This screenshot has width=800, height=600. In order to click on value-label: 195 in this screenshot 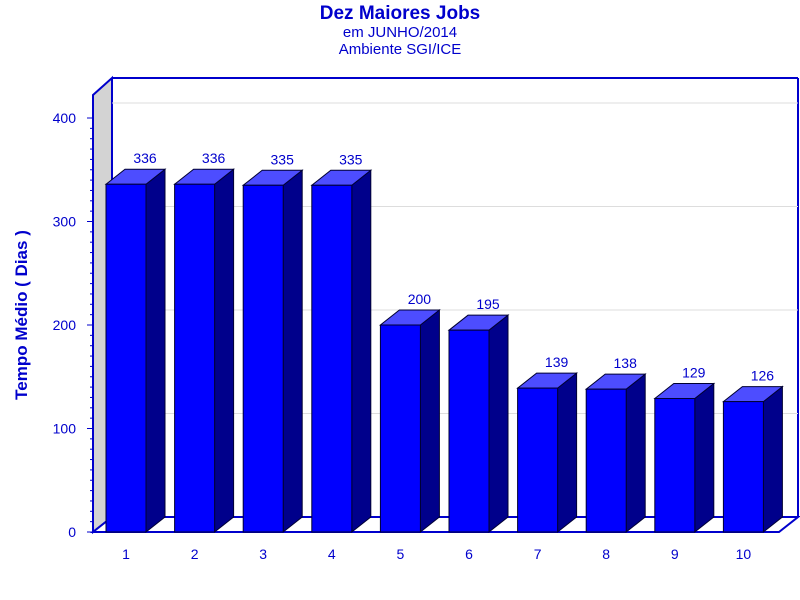, I will do `click(488, 304)`.